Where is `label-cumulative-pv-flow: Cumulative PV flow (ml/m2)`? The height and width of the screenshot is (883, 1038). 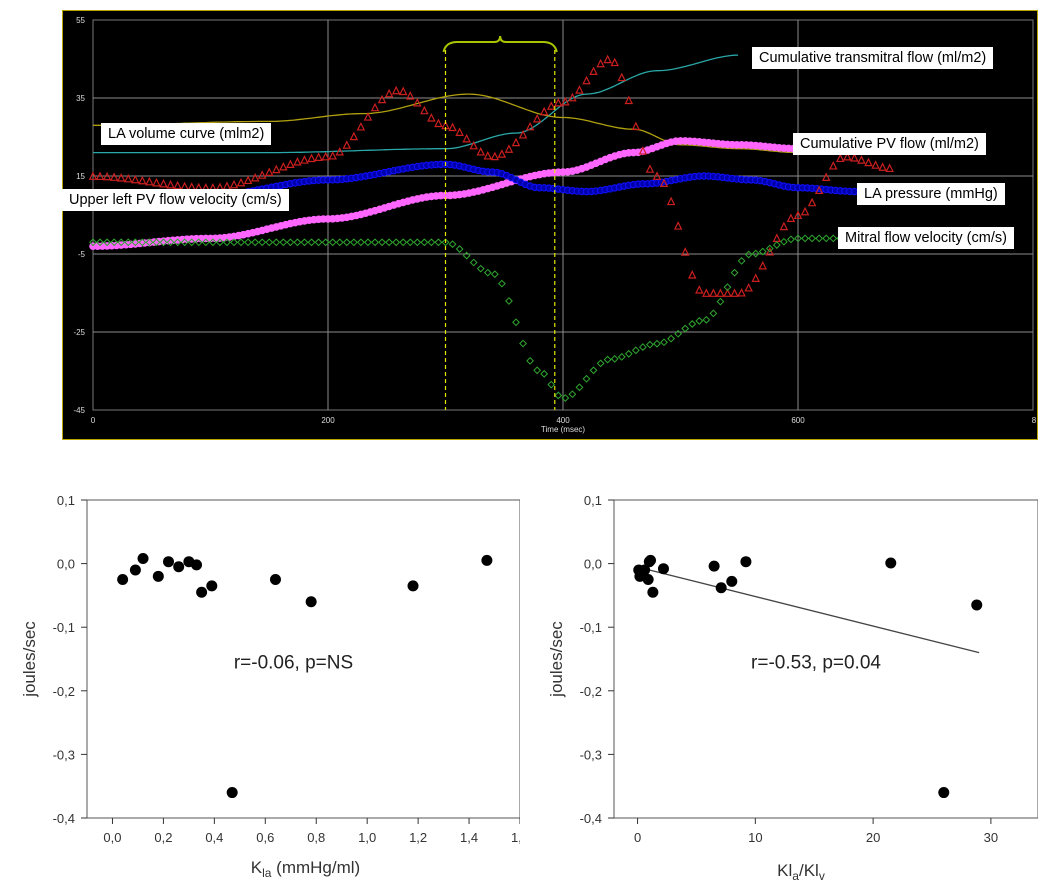
label-cumulative-pv-flow: Cumulative PV flow (ml/m2) is located at coordinates (889, 144).